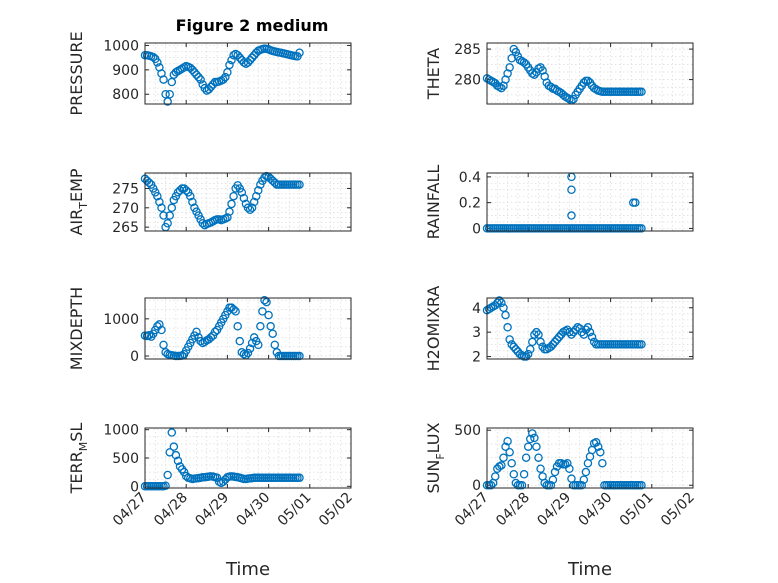  I want to click on x-tick-label: 04/29, so click(212, 510).